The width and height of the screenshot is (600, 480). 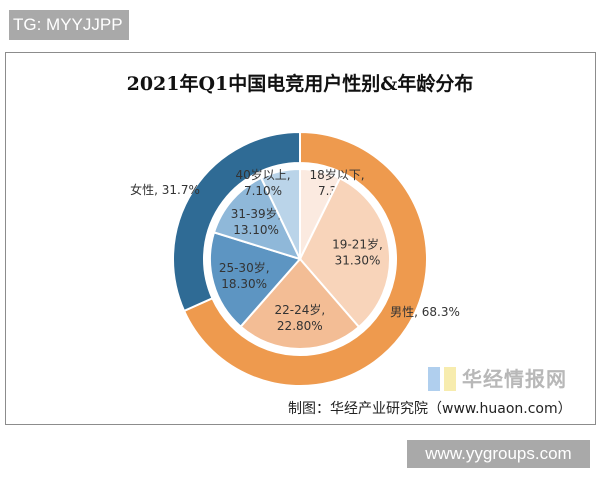 I want to click on outer-label: 男性, 68.3%, so click(x=425, y=312).